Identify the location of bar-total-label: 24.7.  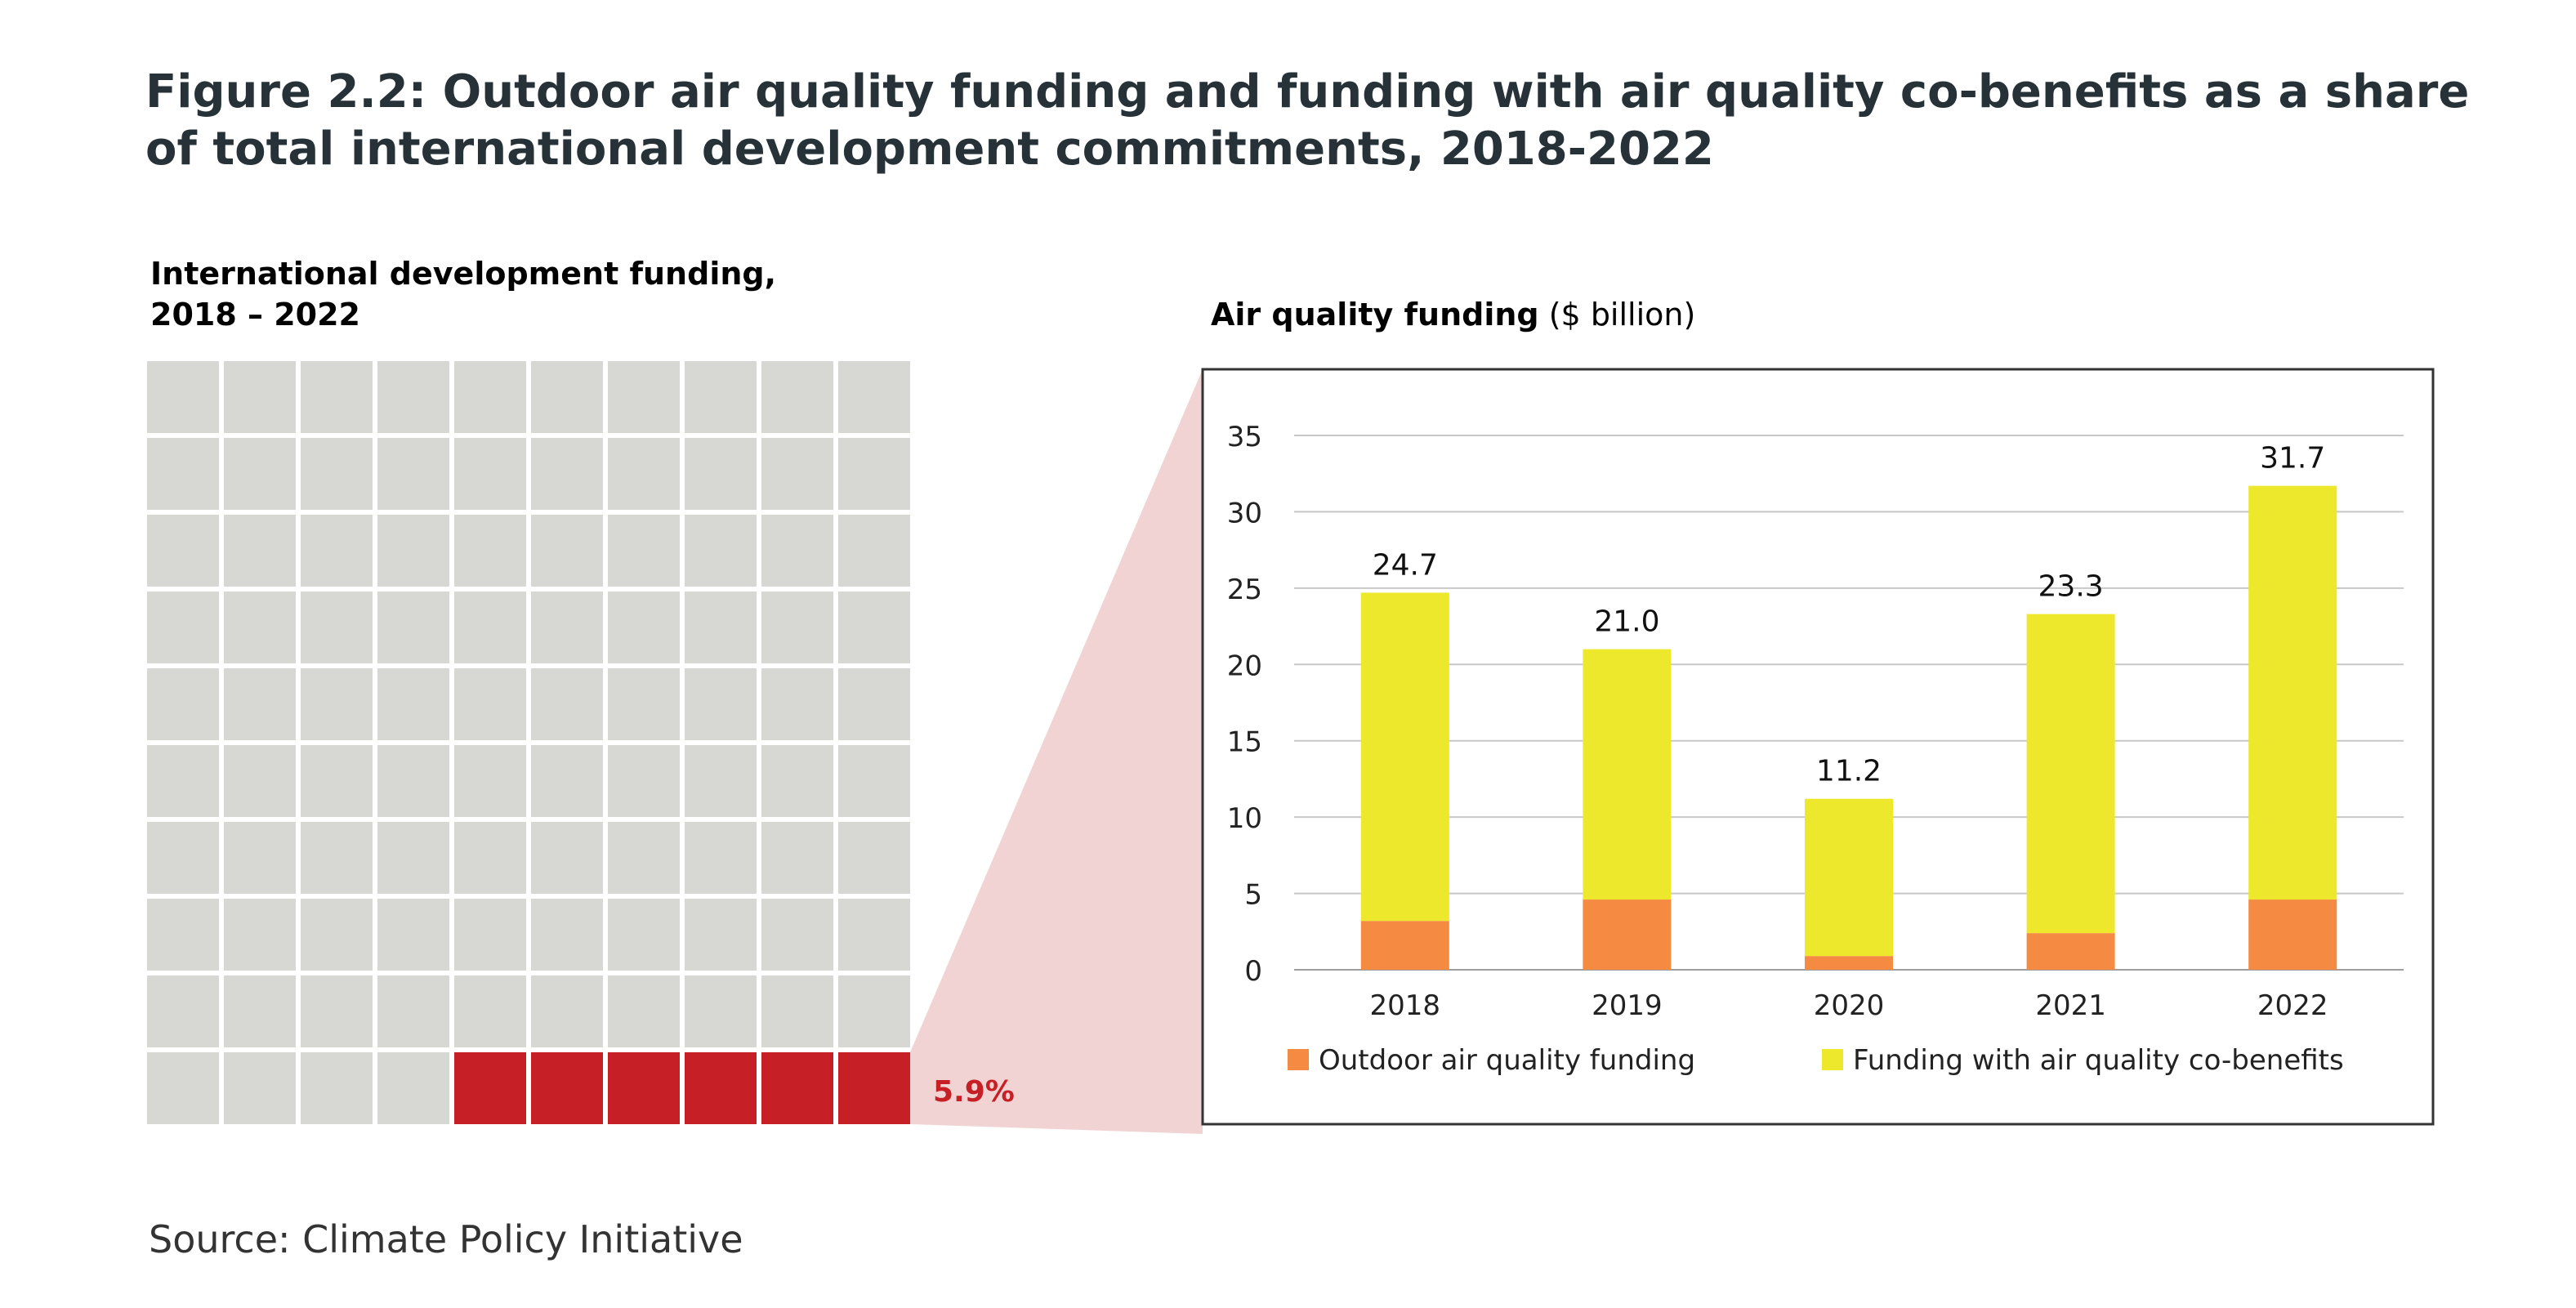
(1406, 565).